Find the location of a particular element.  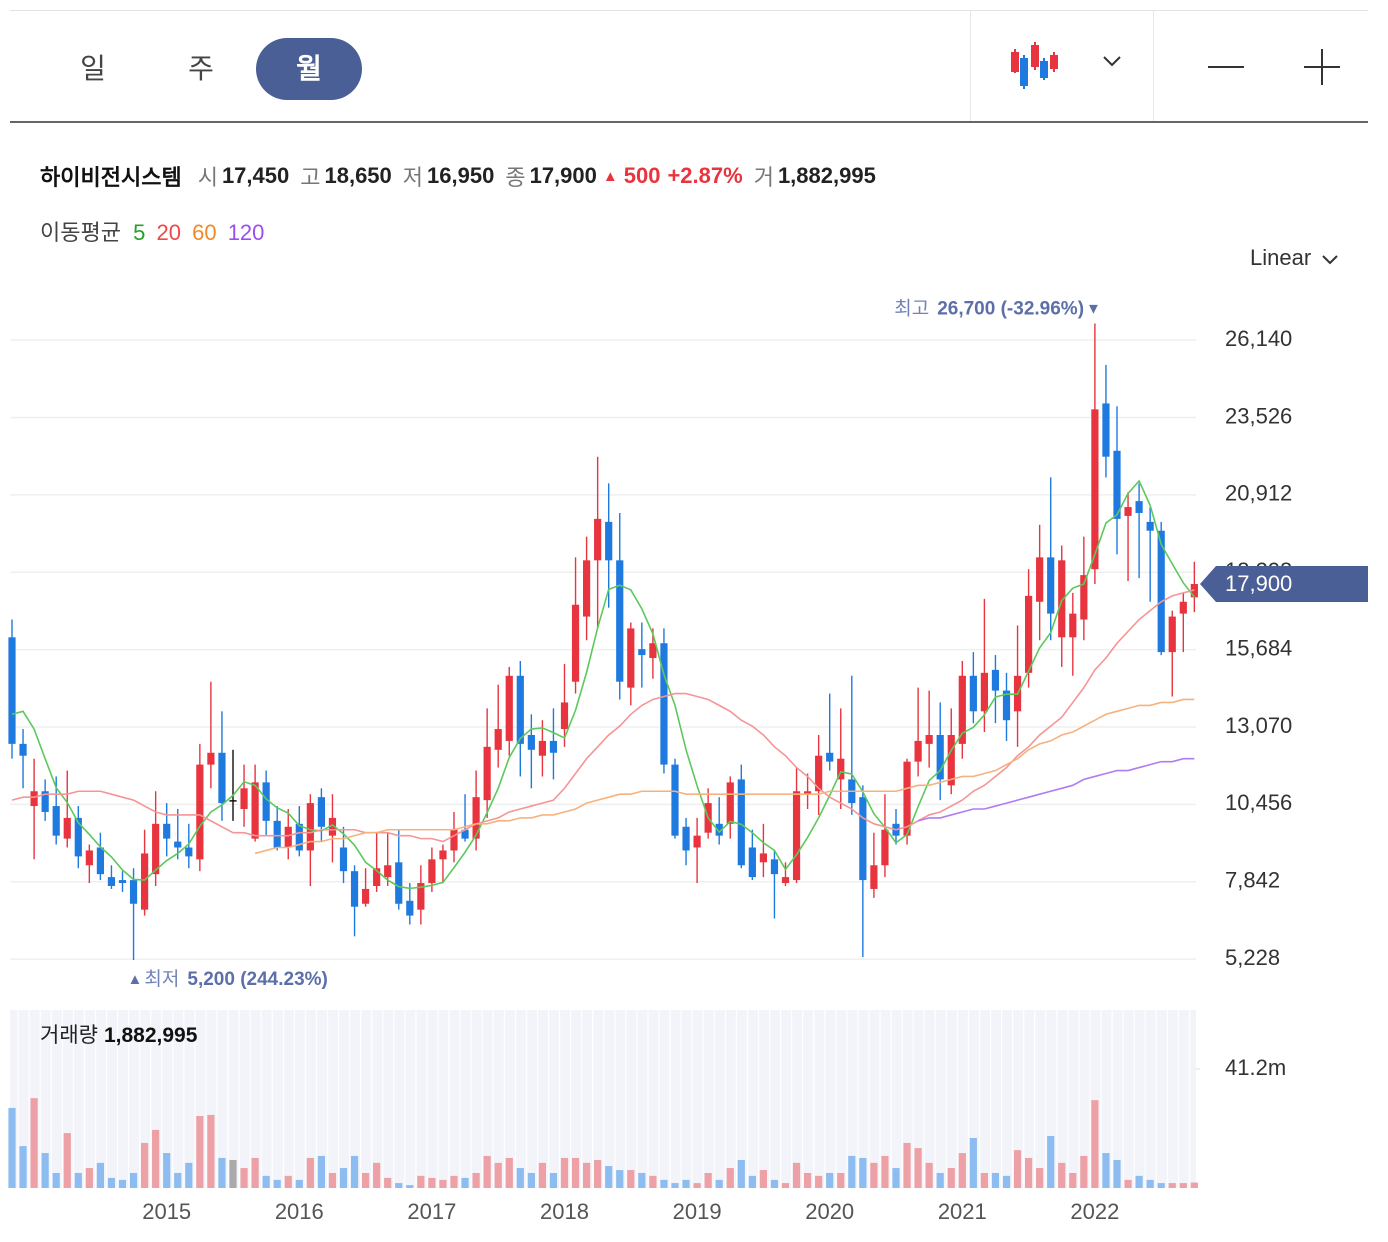

ma-legend-entry: 120 is located at coordinates (246, 232).